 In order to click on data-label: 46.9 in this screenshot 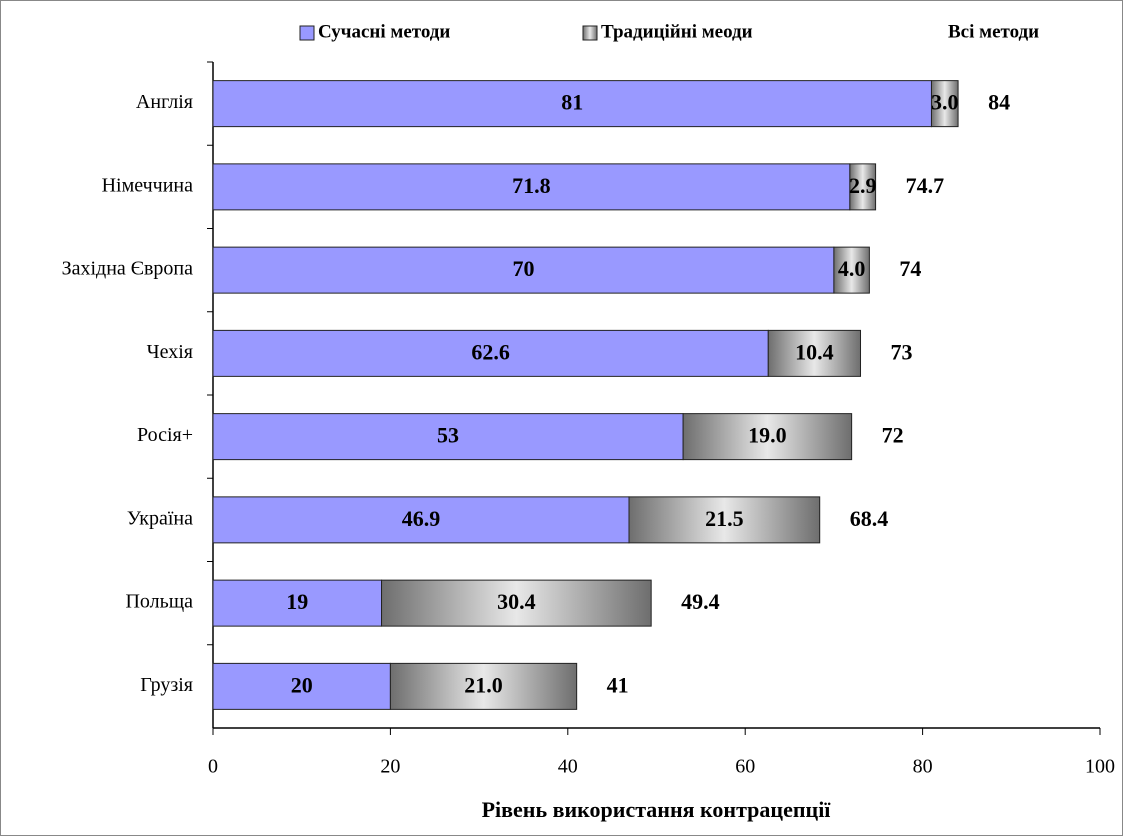, I will do `click(421, 518)`.